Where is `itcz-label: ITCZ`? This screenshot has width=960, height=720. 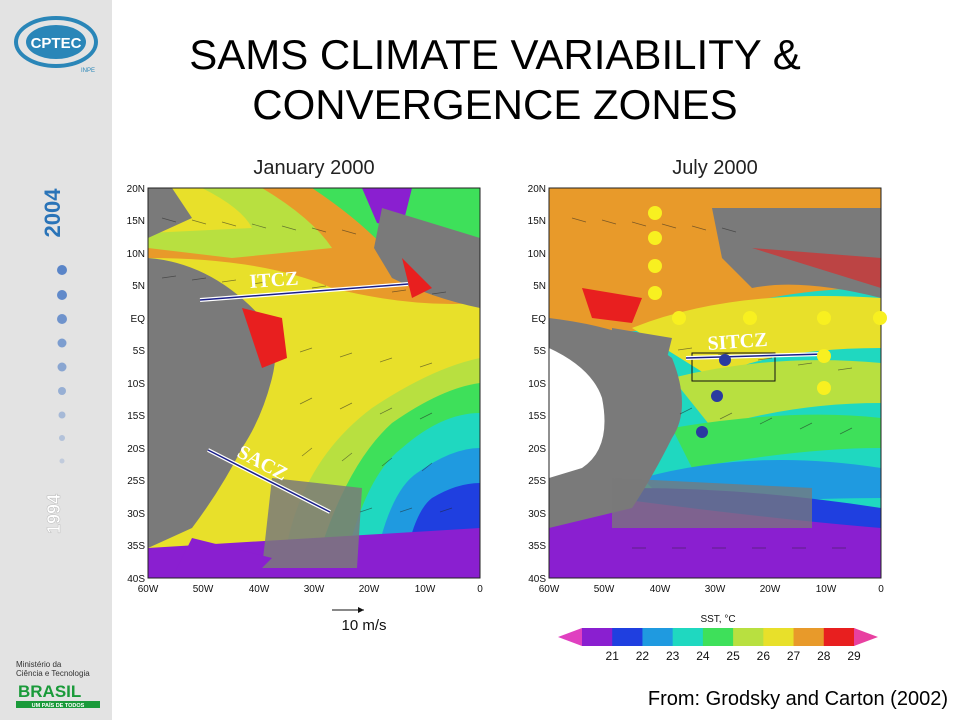
itcz-label: ITCZ is located at coordinates (274, 280).